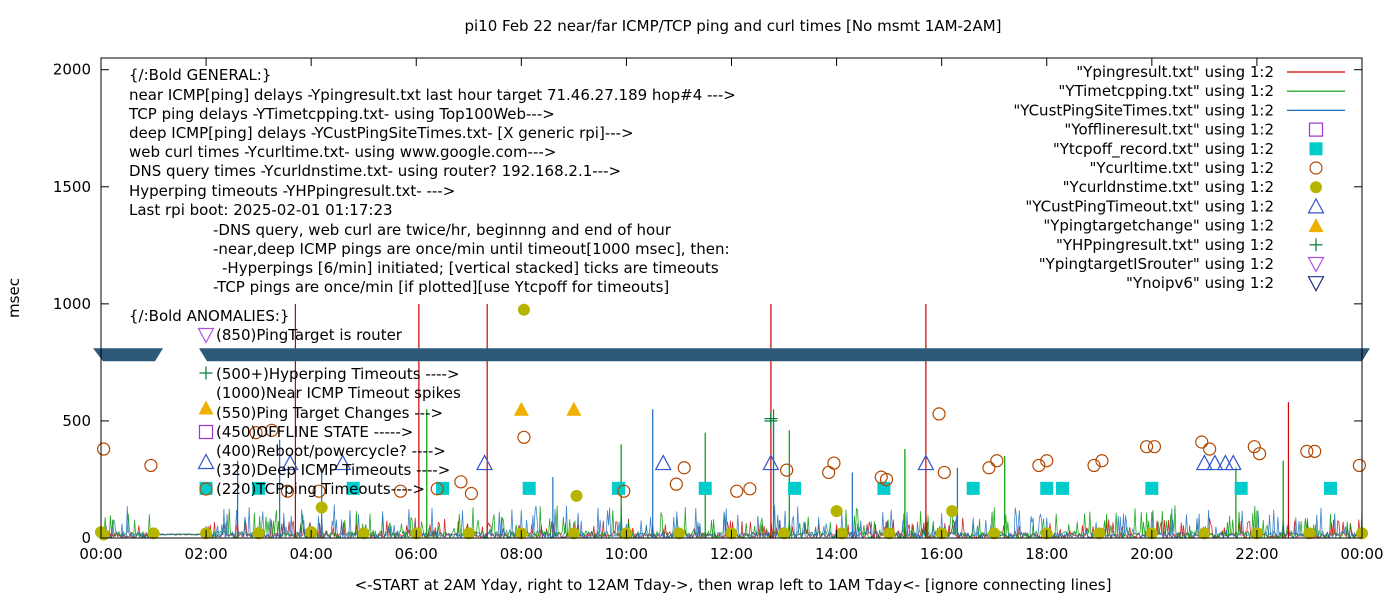 The image size is (1400, 600). What do you see at coordinates (200, 75) in the screenshot?
I see `annotation-line: {/:Bold GENERAL:}` at bounding box center [200, 75].